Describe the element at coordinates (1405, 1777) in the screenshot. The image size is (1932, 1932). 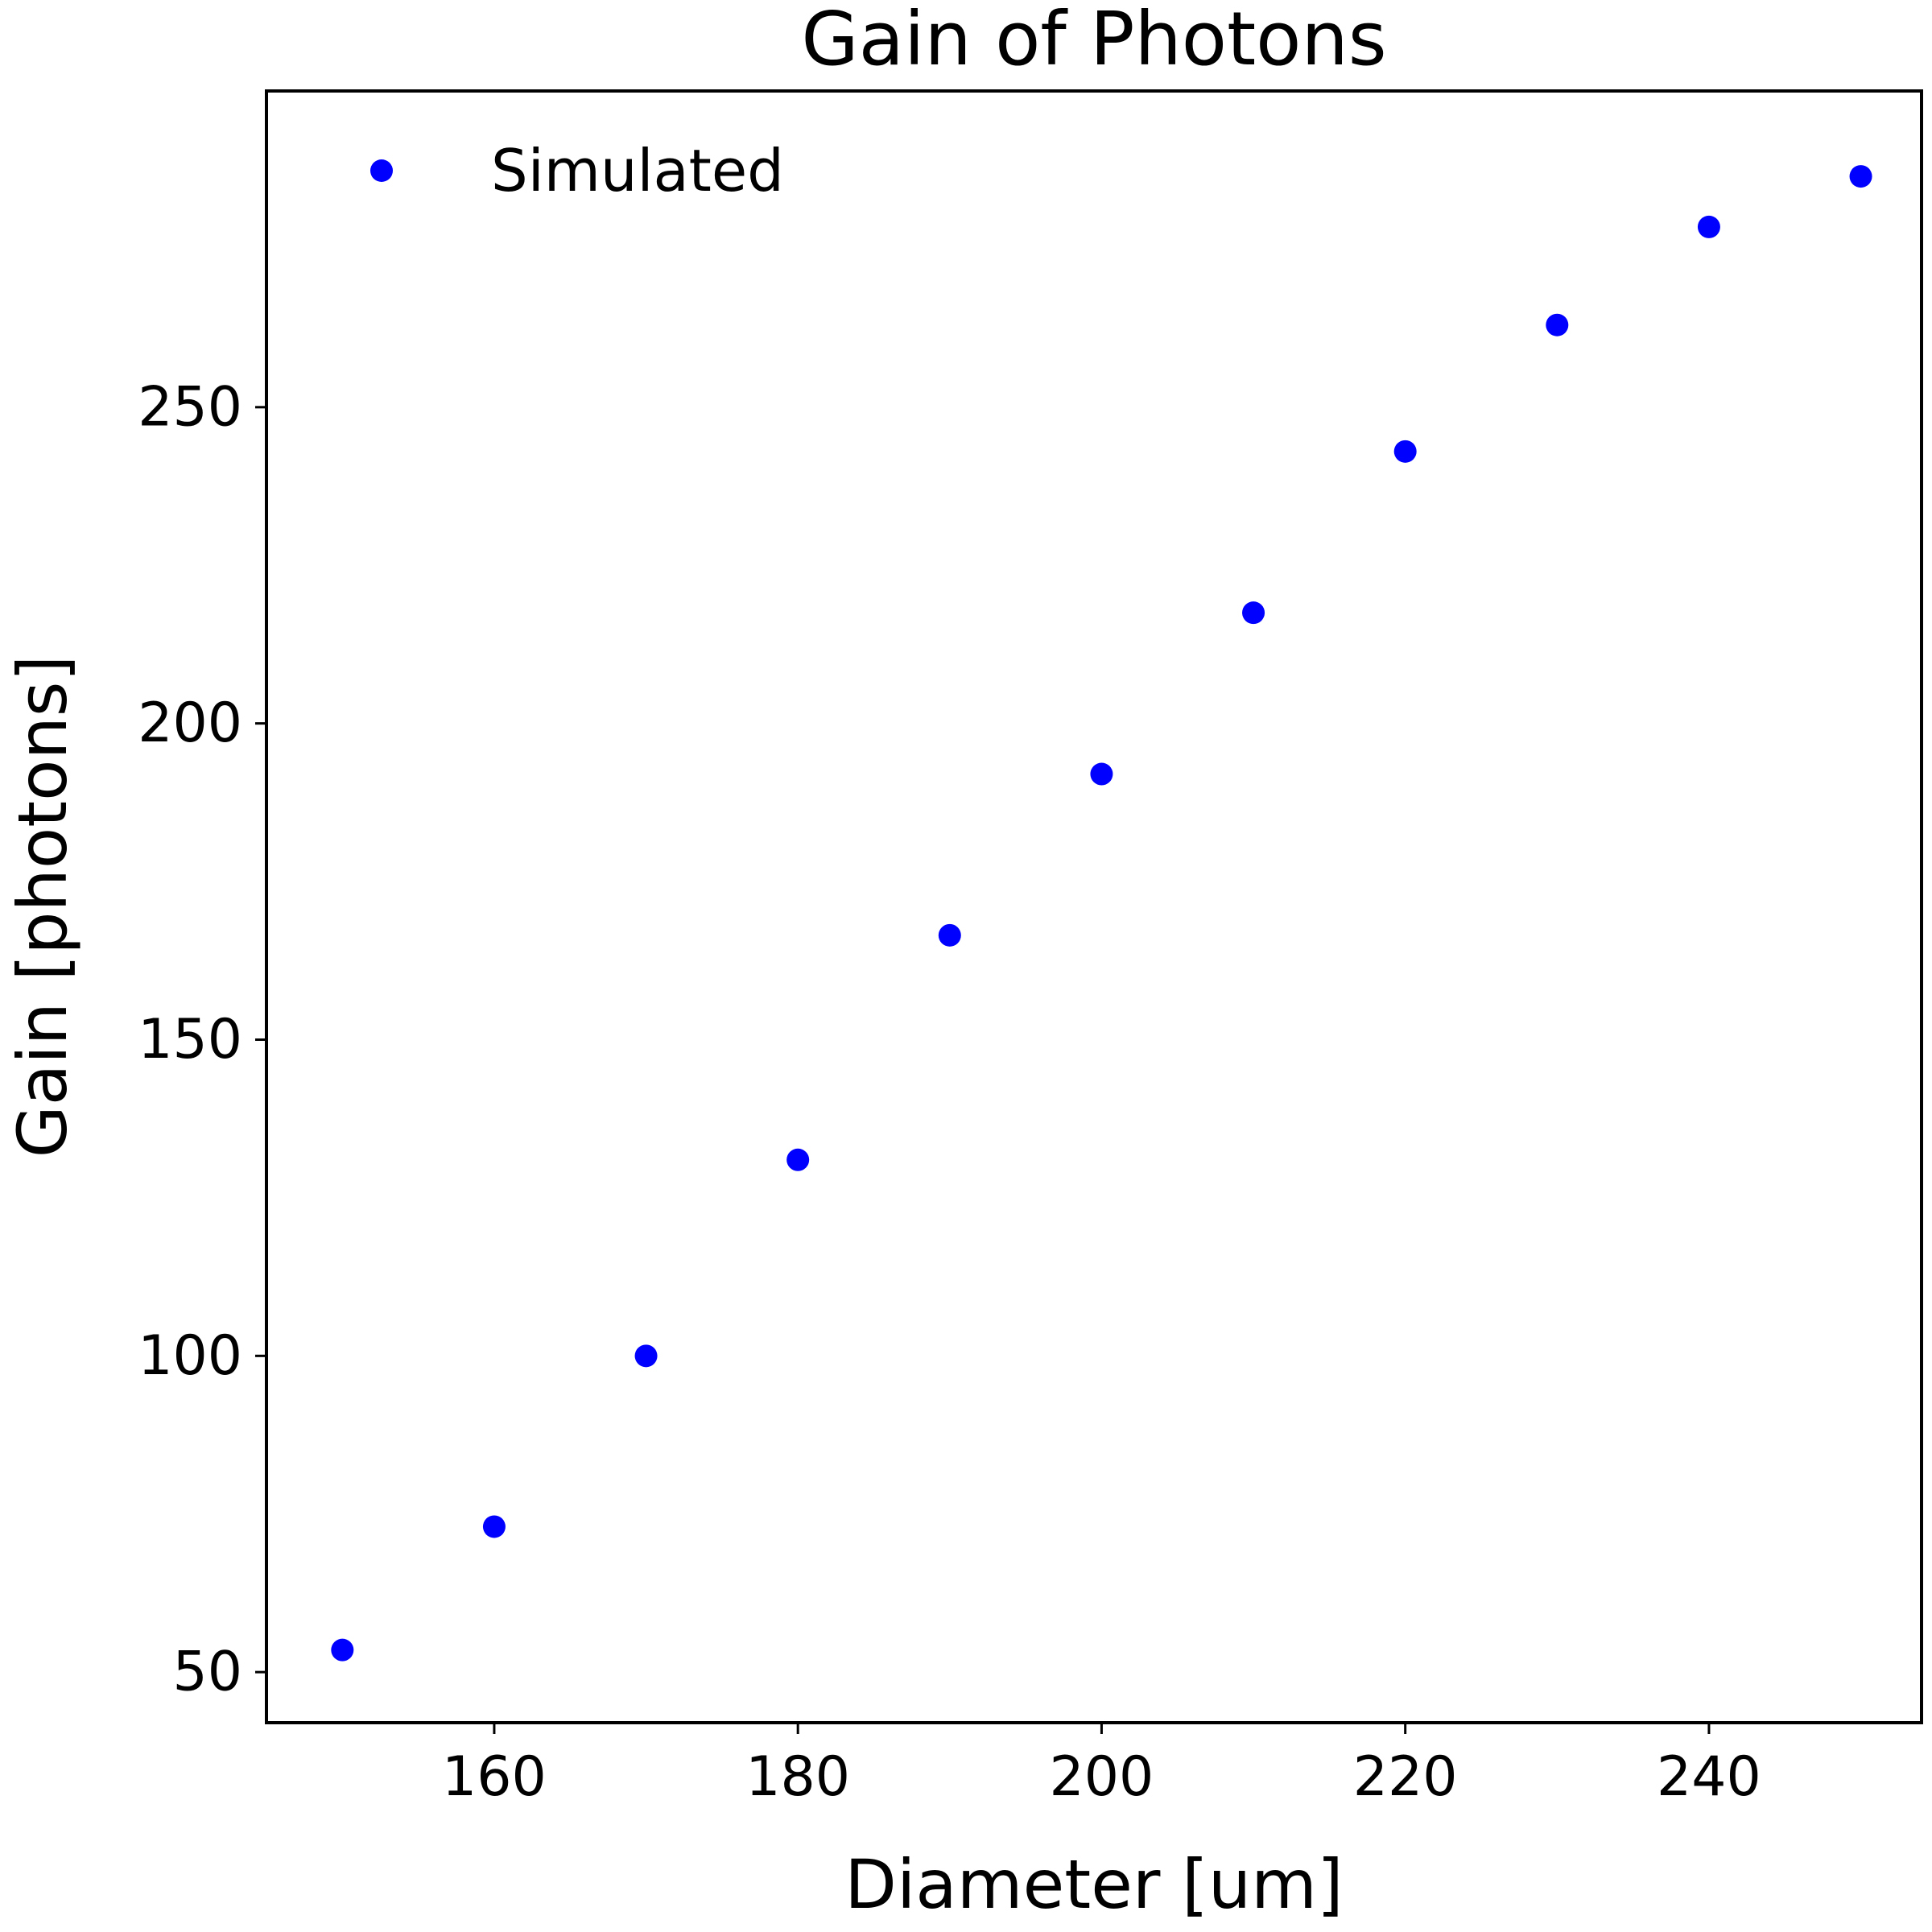
I see `x-tick-label: 220` at that location.